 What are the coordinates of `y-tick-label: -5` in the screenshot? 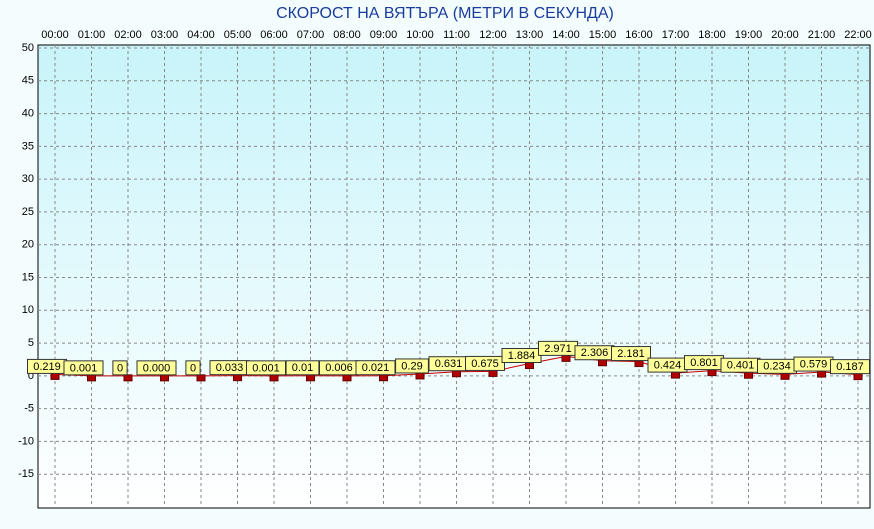 It's located at (29, 409).